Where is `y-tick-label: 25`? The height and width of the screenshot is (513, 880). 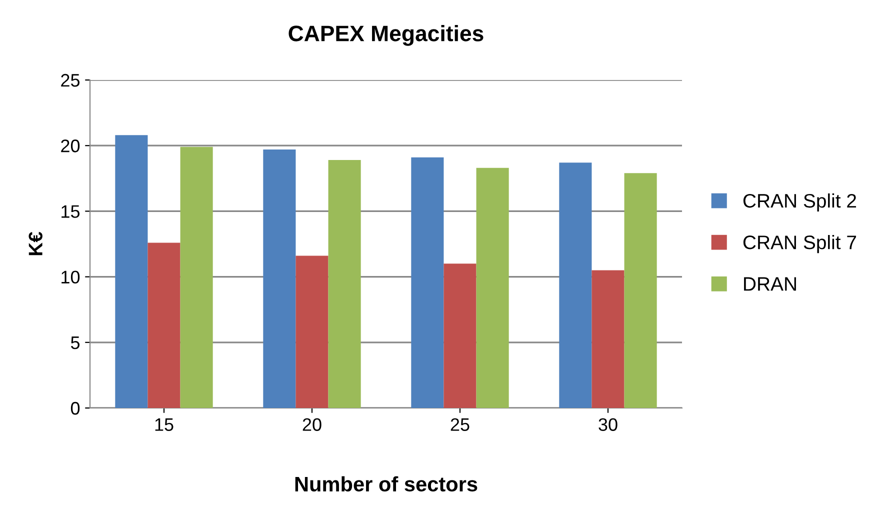
y-tick-label: 25 is located at coordinates (70, 80).